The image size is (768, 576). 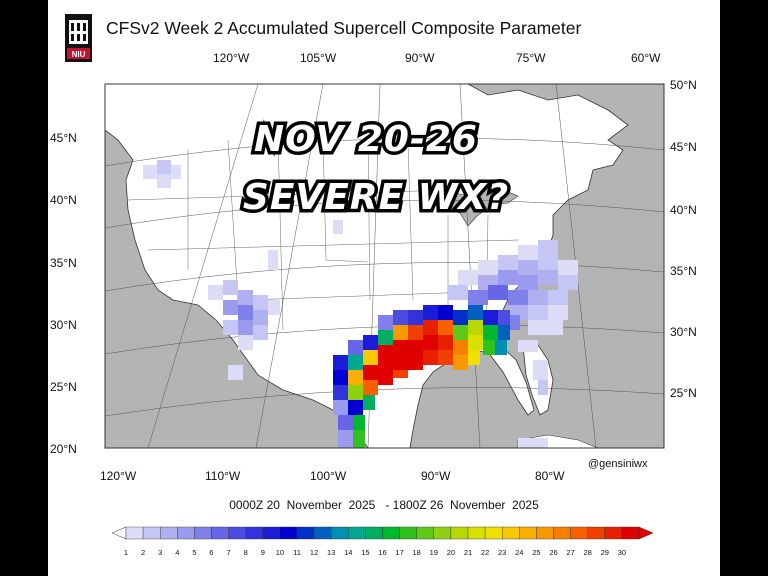 What do you see at coordinates (536, 552) in the screenshot?
I see `colorbar-label: 25` at bounding box center [536, 552].